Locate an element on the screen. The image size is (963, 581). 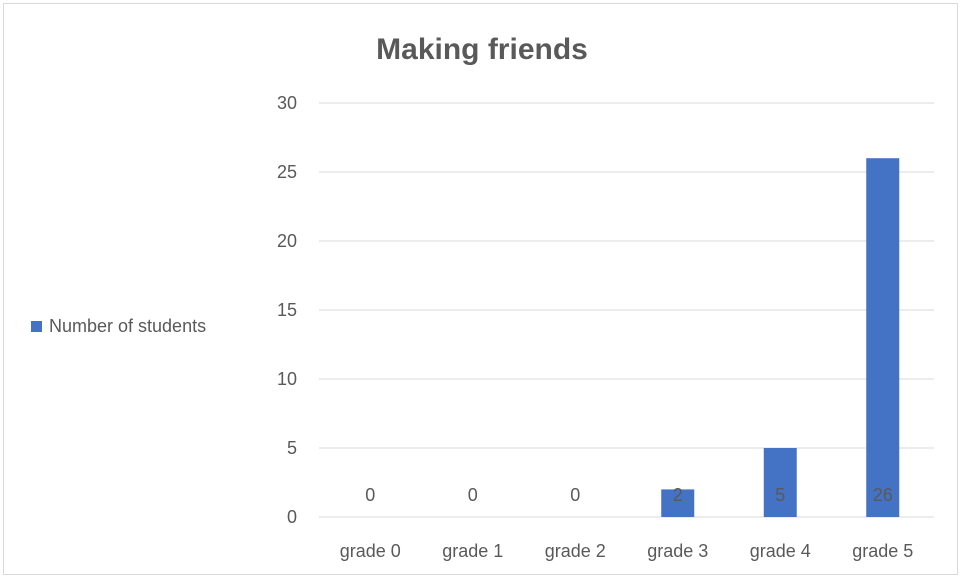
data-labels: 0 0 0 2 5 26 is located at coordinates (629, 495).